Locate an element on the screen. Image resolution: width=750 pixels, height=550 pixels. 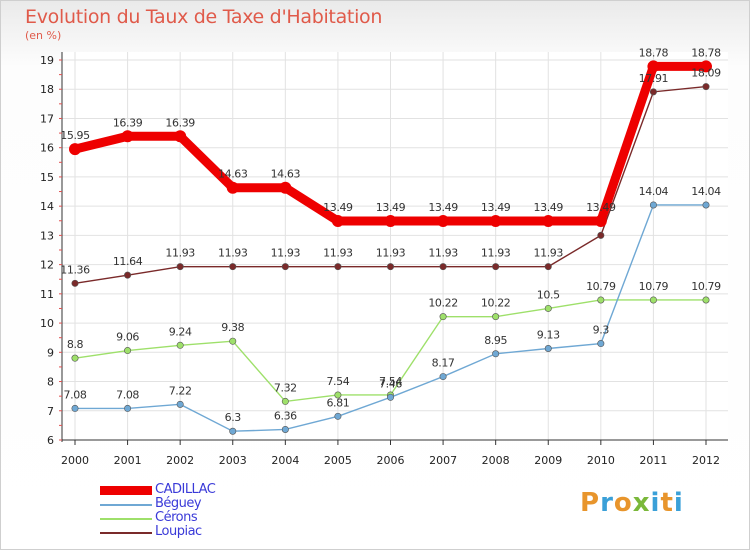
data-label-cadillac: 18.78 is located at coordinates (654, 52).